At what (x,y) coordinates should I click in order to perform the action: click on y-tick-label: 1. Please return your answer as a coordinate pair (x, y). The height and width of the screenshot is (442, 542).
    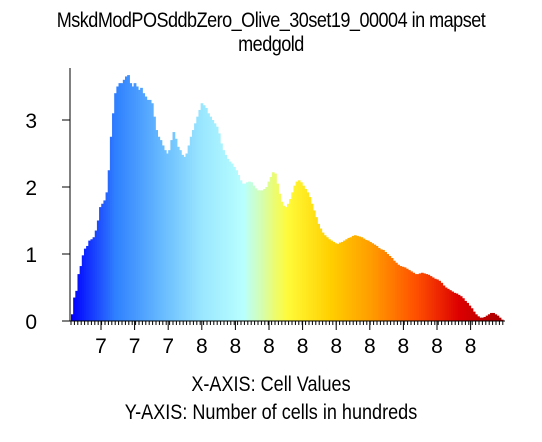
    Looking at the image, I should click on (31, 255).